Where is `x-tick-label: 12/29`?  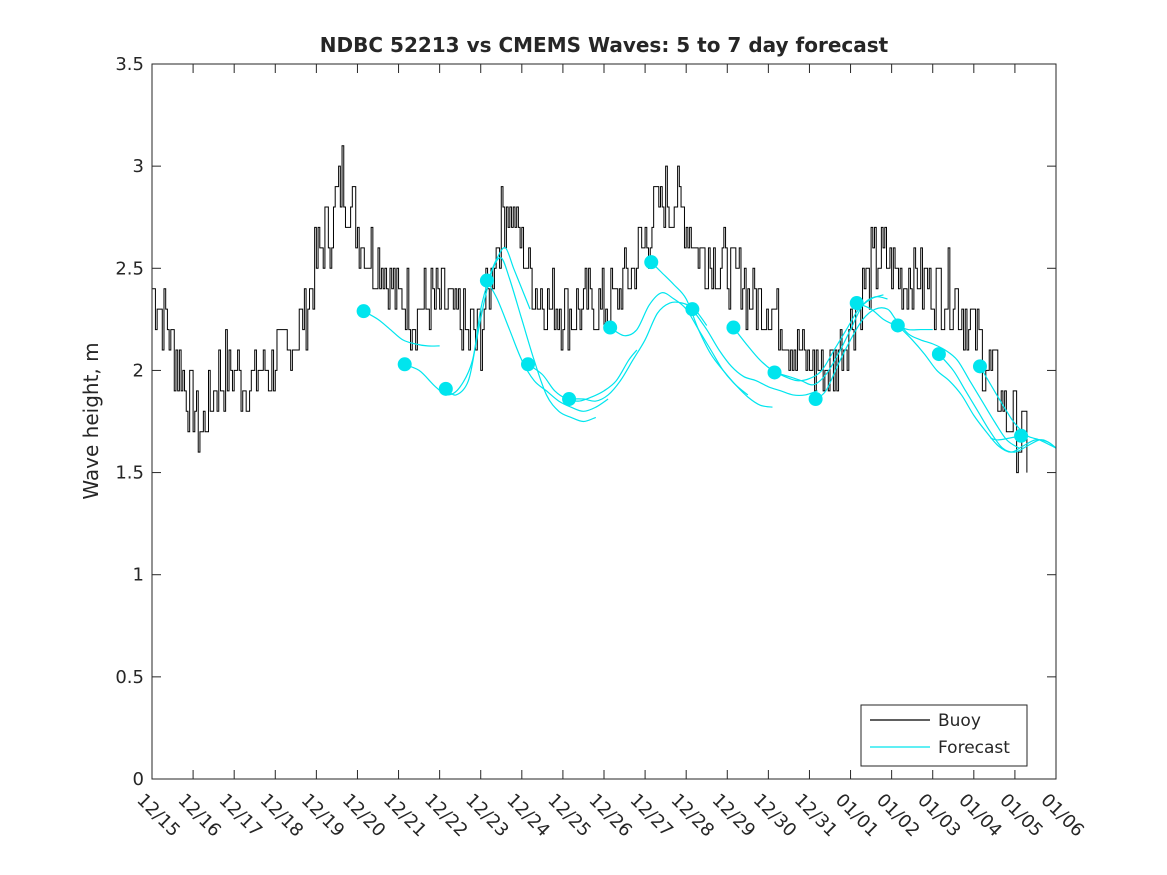 x-tick-label: 12/29 is located at coordinates (734, 816).